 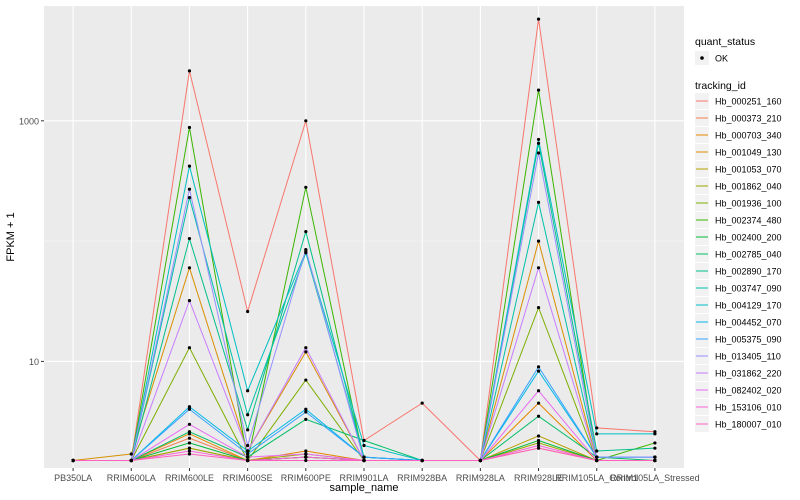 What do you see at coordinates (748, 306) in the screenshot?
I see `legend-label: Hb_004129_170` at bounding box center [748, 306].